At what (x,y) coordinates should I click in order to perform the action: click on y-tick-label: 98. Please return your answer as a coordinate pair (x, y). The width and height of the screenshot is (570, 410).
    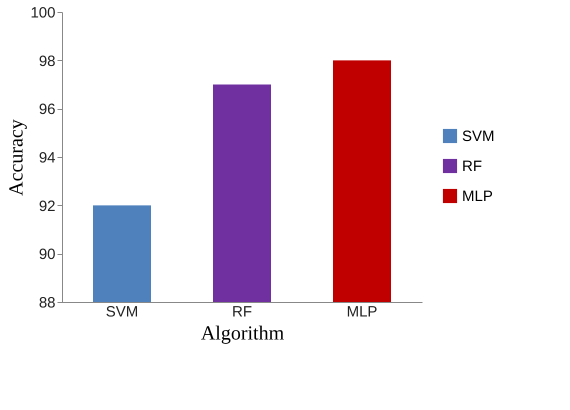
    Looking at the image, I should click on (47, 61).